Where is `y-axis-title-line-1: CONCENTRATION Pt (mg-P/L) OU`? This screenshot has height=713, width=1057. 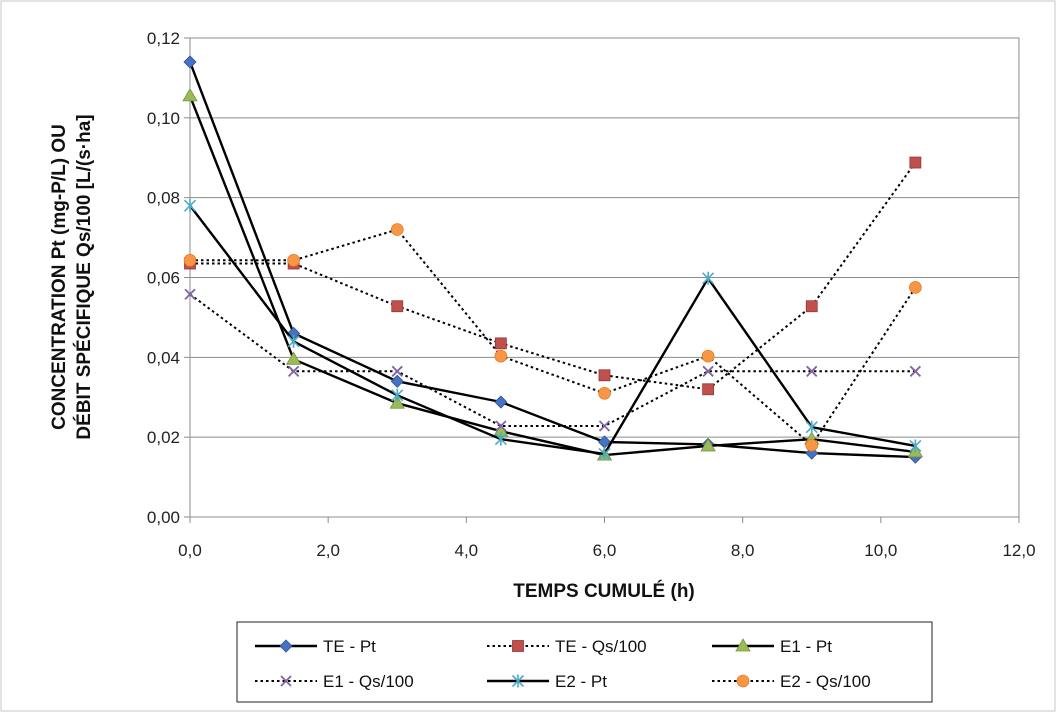
y-axis-title-line-1: CONCENTRATION Pt (mg-P/L) OU is located at coordinates (59, 277).